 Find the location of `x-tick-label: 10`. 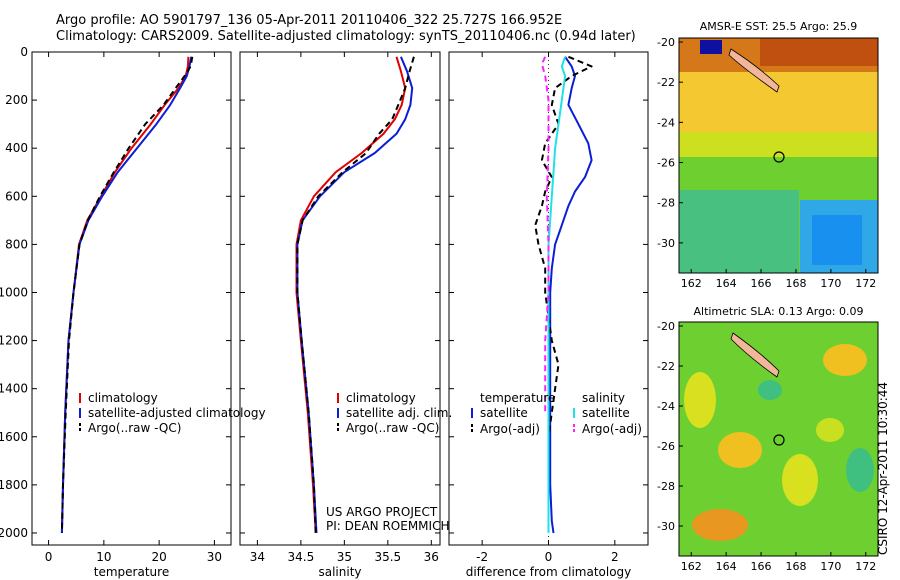

x-tick-label: 10 is located at coordinates (103, 557).